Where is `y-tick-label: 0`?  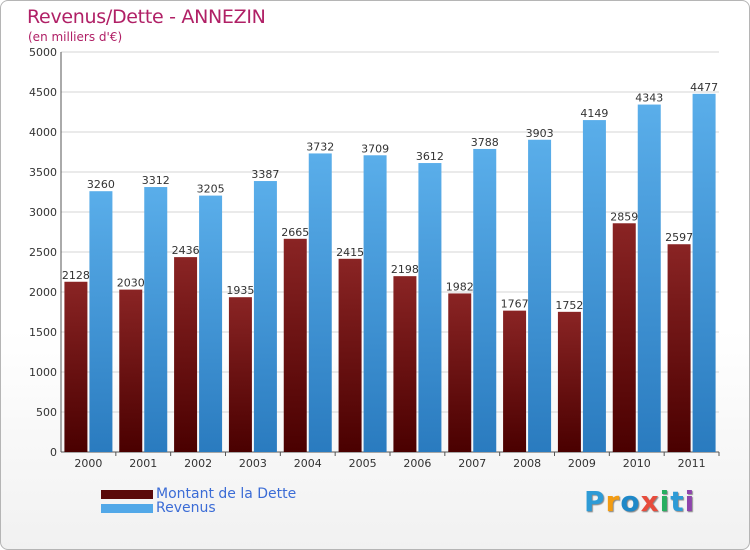 y-tick-label: 0 is located at coordinates (53, 452).